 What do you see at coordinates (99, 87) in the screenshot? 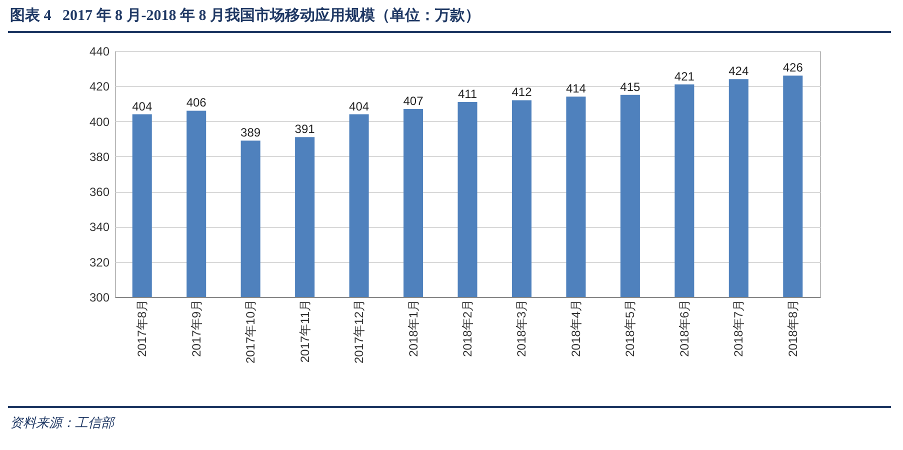
I see `y-tick-label: 420` at bounding box center [99, 87].